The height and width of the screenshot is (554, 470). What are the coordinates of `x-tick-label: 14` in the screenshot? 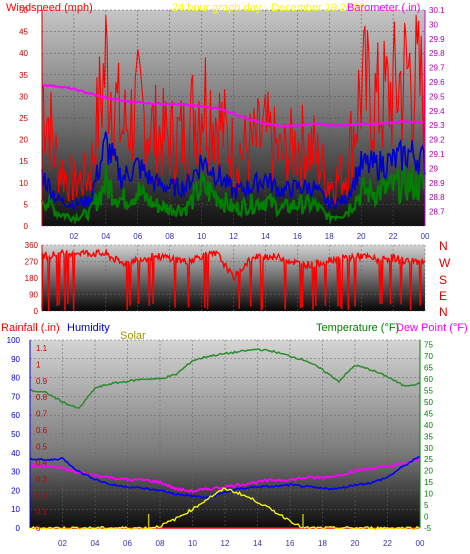 It's located at (257, 543).